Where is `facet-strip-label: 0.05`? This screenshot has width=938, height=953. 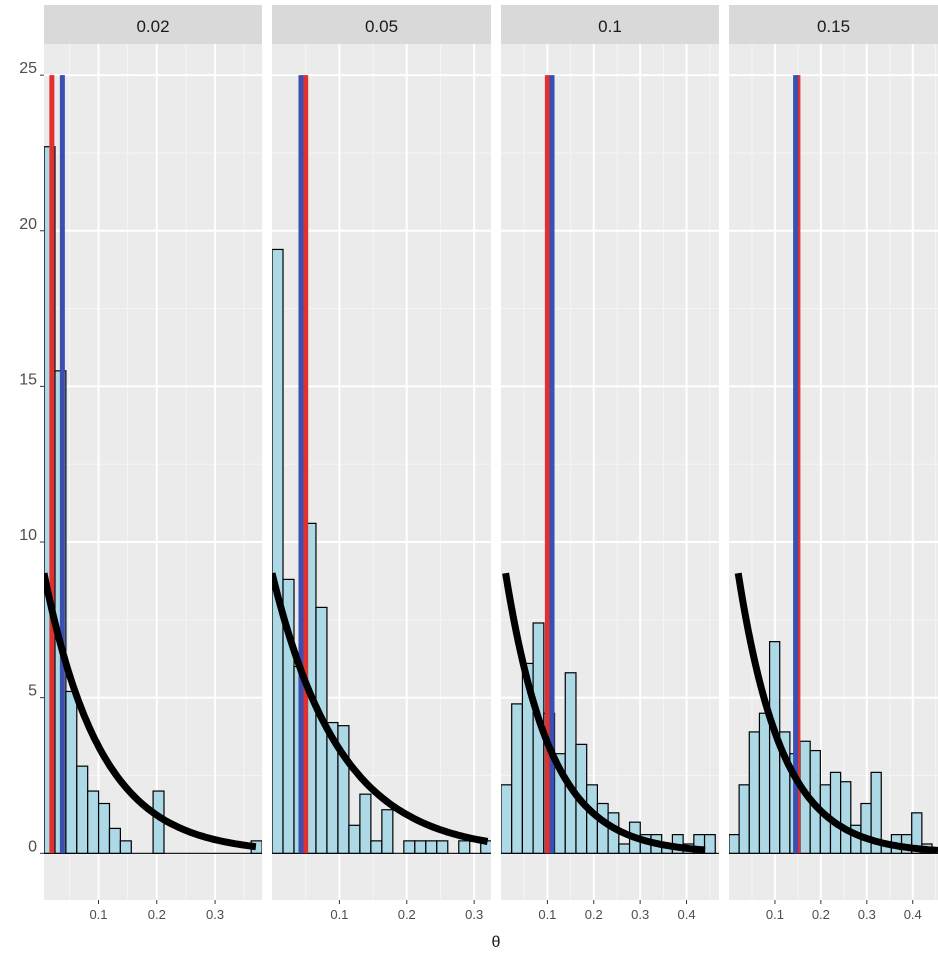 facet-strip-label: 0.05 is located at coordinates (381, 26).